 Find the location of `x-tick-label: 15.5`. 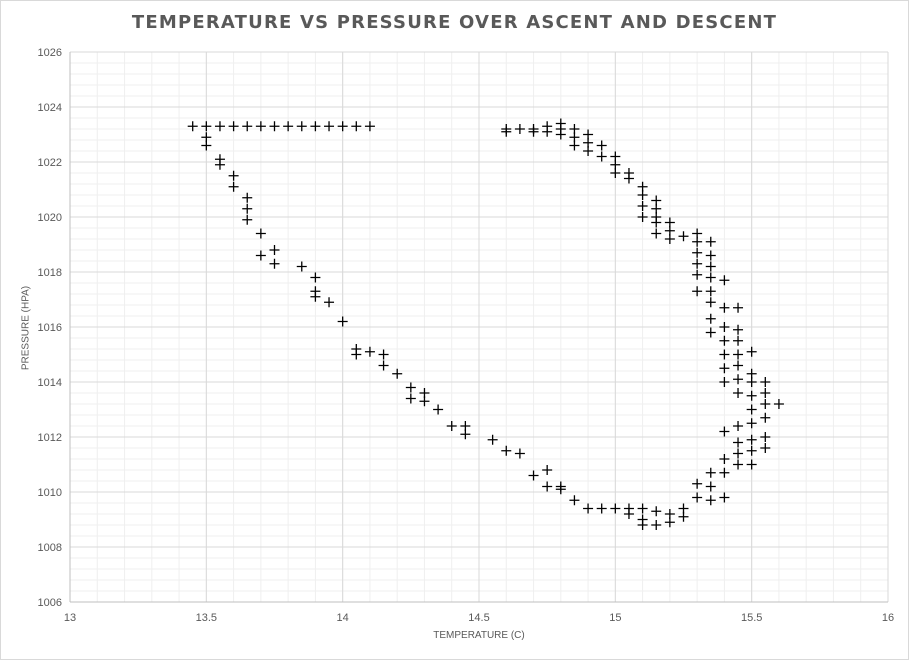

x-tick-label: 15.5 is located at coordinates (751, 618).